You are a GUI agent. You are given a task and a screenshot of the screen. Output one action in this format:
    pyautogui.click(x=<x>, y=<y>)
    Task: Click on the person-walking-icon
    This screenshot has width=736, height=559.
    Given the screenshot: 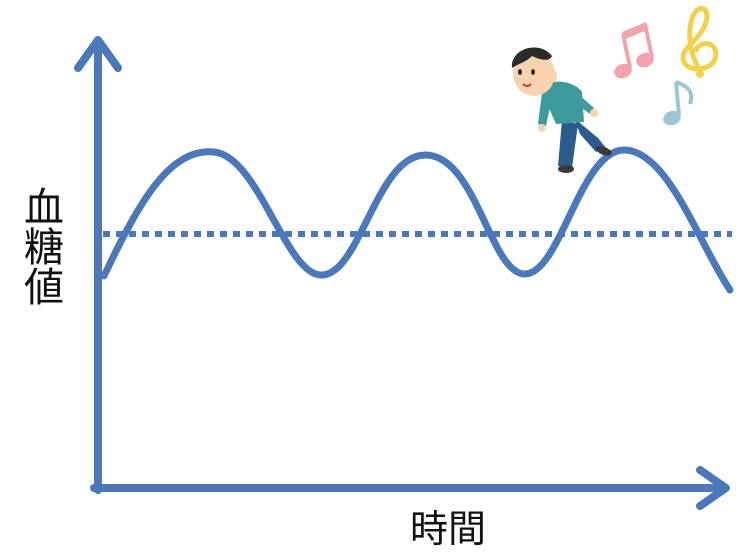 What is the action you would take?
    pyautogui.click(x=561, y=110)
    